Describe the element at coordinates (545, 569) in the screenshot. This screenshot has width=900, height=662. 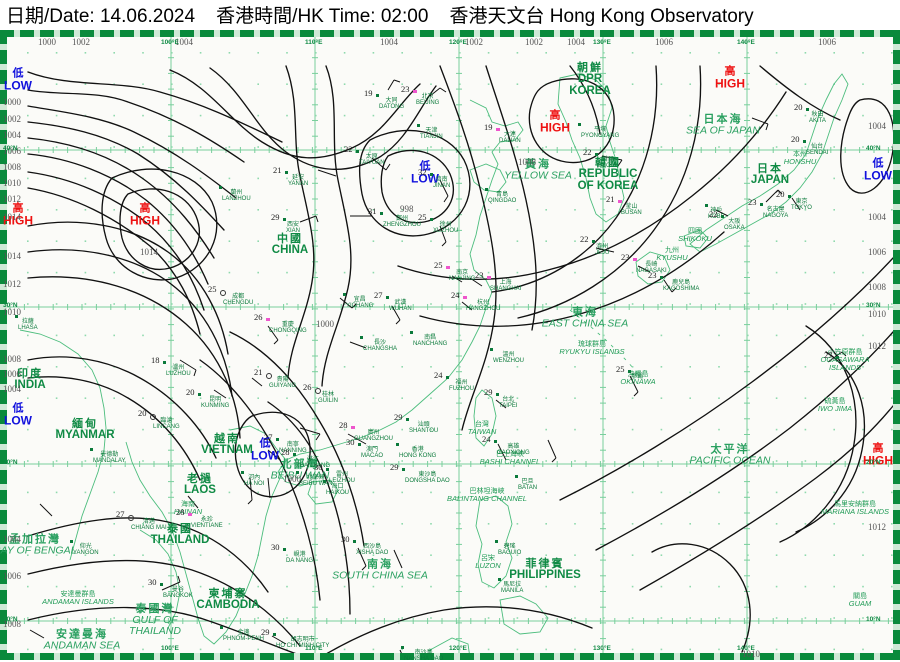
I see `country-label-philippines: 菲律賓 PHILIPPINES` at that location.